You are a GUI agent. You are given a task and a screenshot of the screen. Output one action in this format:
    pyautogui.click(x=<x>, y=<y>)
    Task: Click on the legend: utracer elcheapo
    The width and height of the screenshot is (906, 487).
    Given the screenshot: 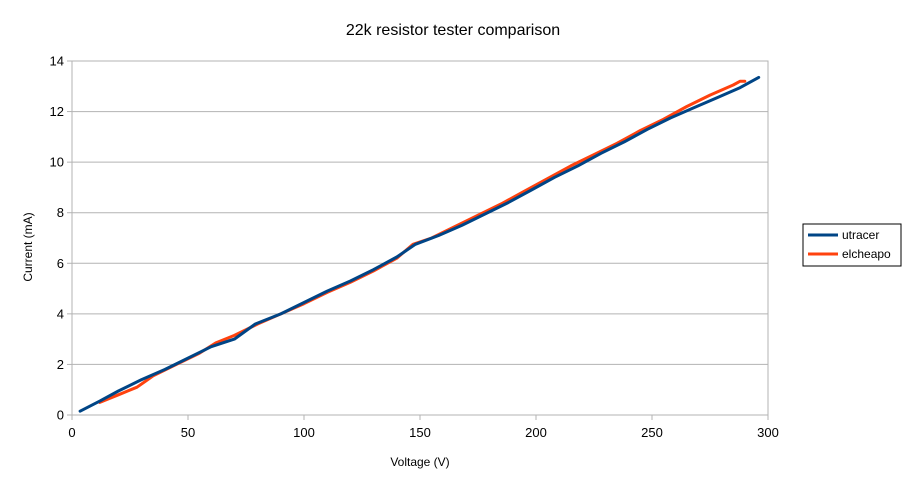 What is the action you would take?
    pyautogui.click(x=852, y=245)
    